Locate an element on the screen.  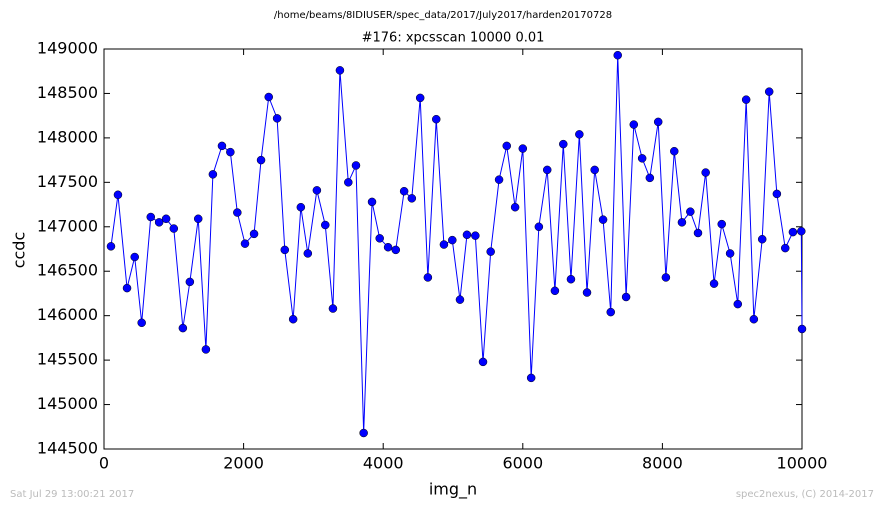
y-axis-label: ccdc is located at coordinates (19, 250).